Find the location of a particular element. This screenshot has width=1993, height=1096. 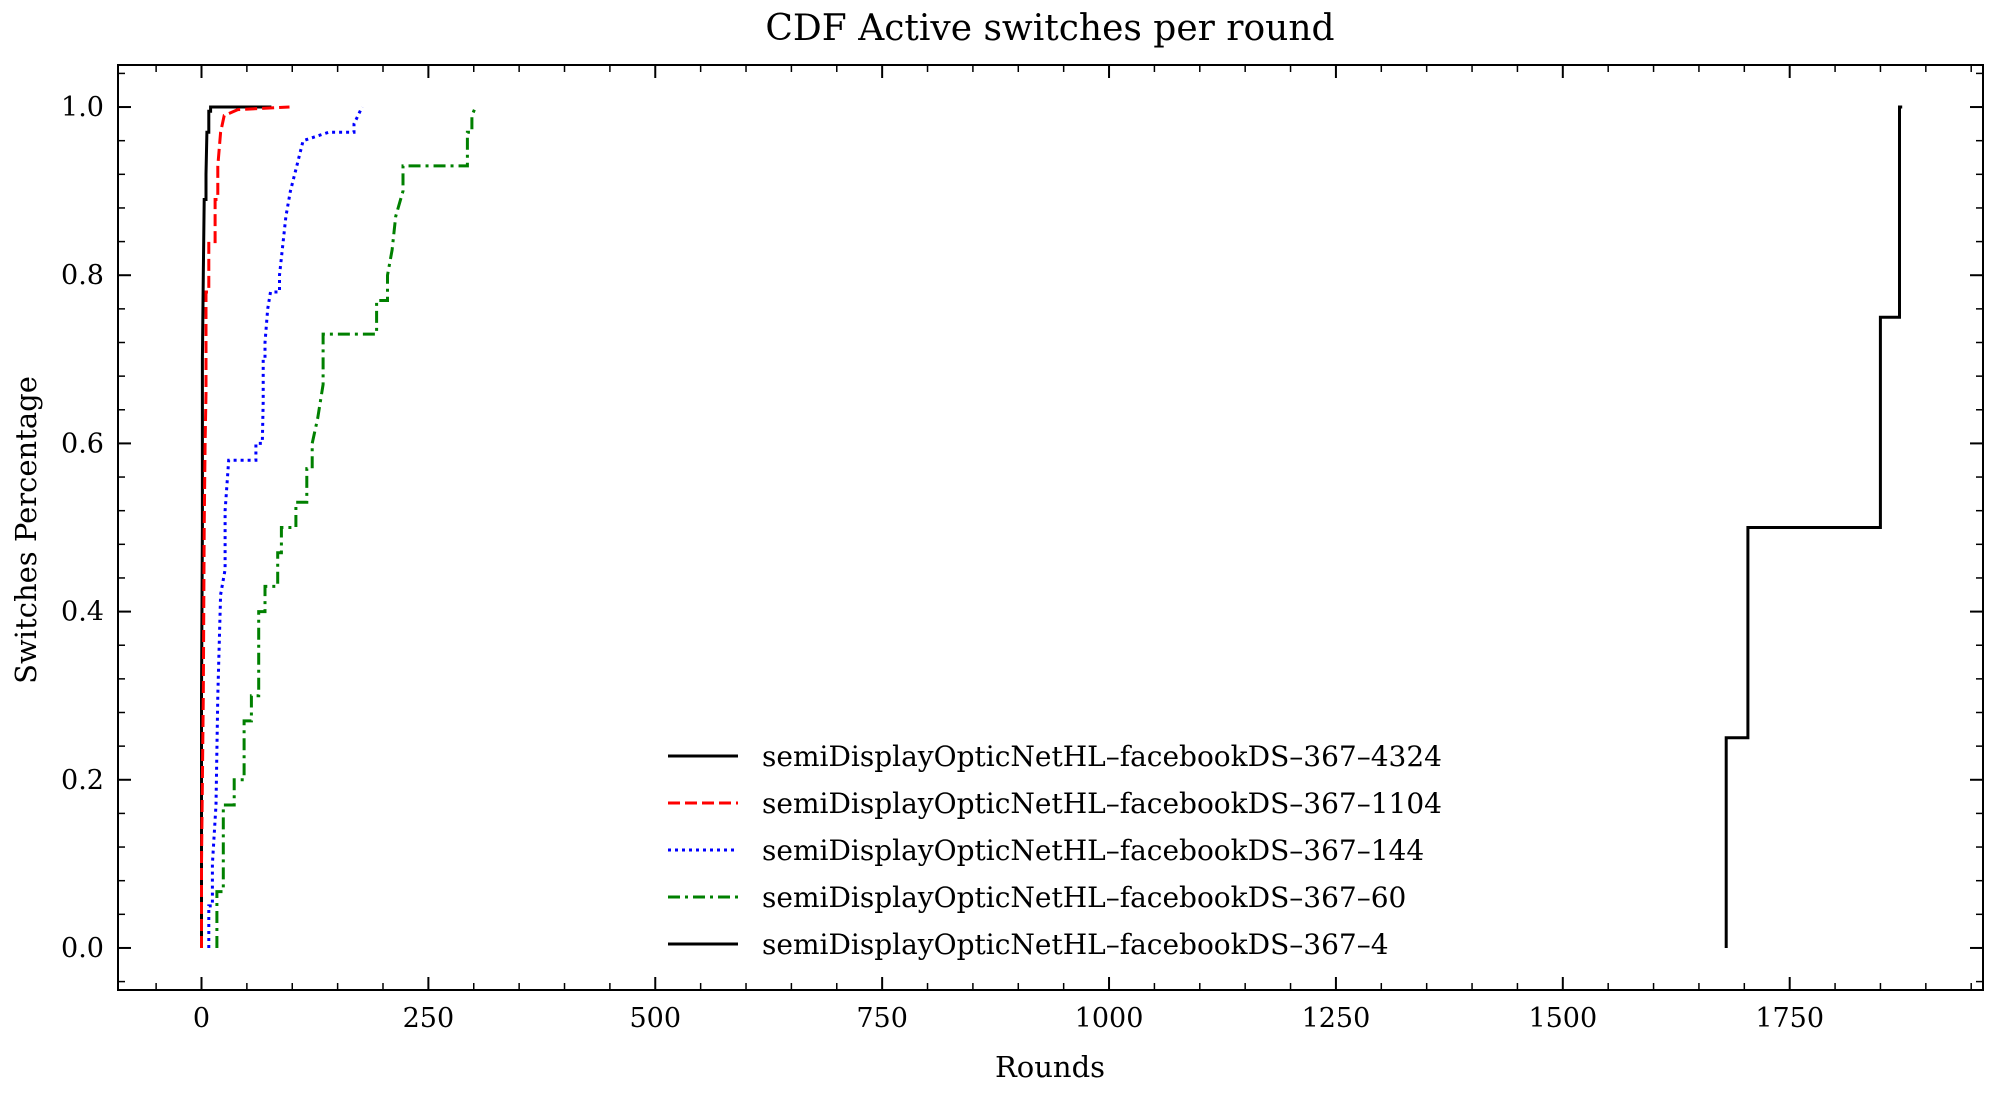

y-tick-label: 0.4 is located at coordinates (82, 612).